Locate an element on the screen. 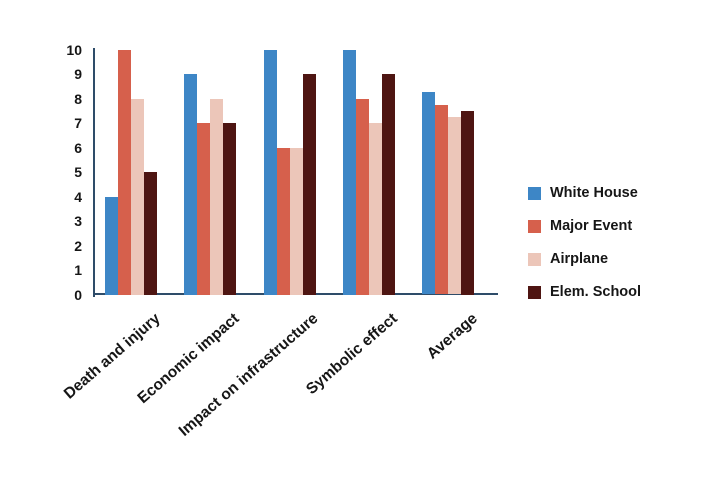 The width and height of the screenshot is (720, 500). y-axis-tick-label: 4 is located at coordinates (78, 196).